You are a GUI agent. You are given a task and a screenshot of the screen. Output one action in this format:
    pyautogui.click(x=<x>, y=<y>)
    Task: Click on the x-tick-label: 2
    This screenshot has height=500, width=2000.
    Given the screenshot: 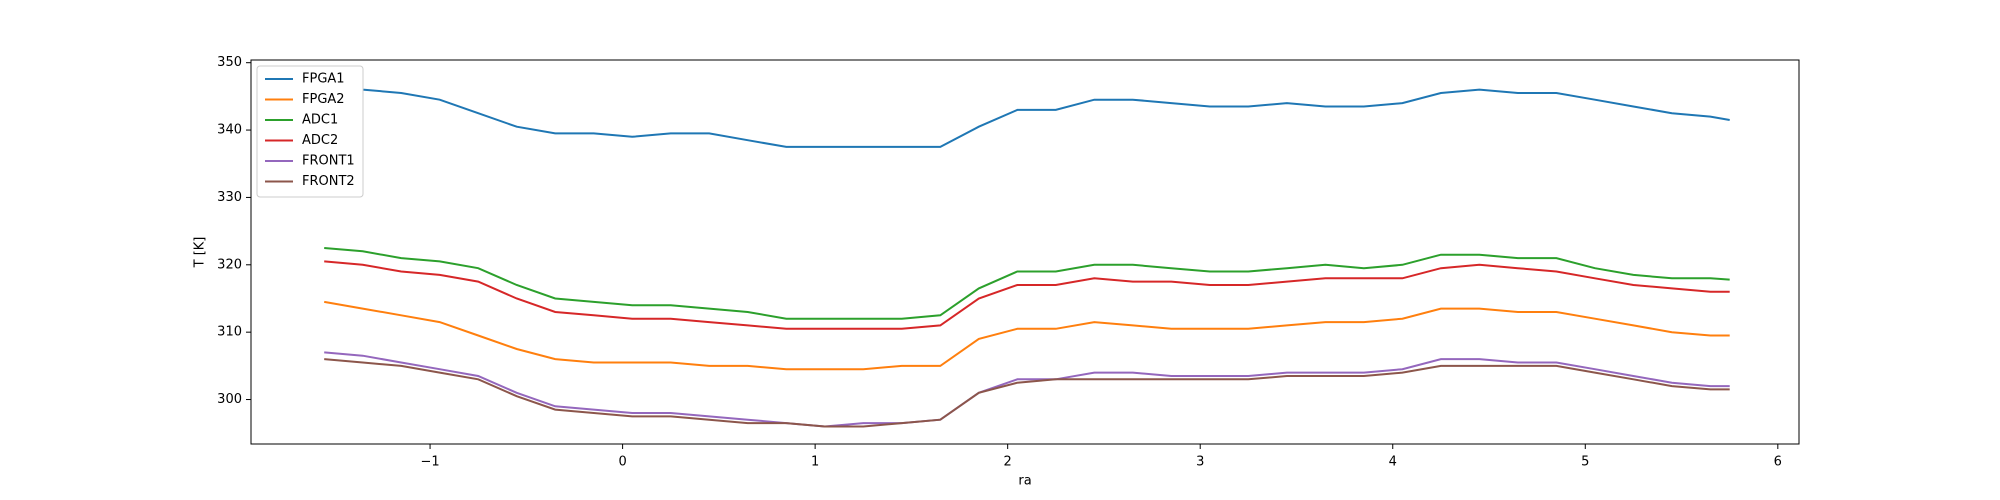 What is the action you would take?
    pyautogui.click(x=1008, y=462)
    